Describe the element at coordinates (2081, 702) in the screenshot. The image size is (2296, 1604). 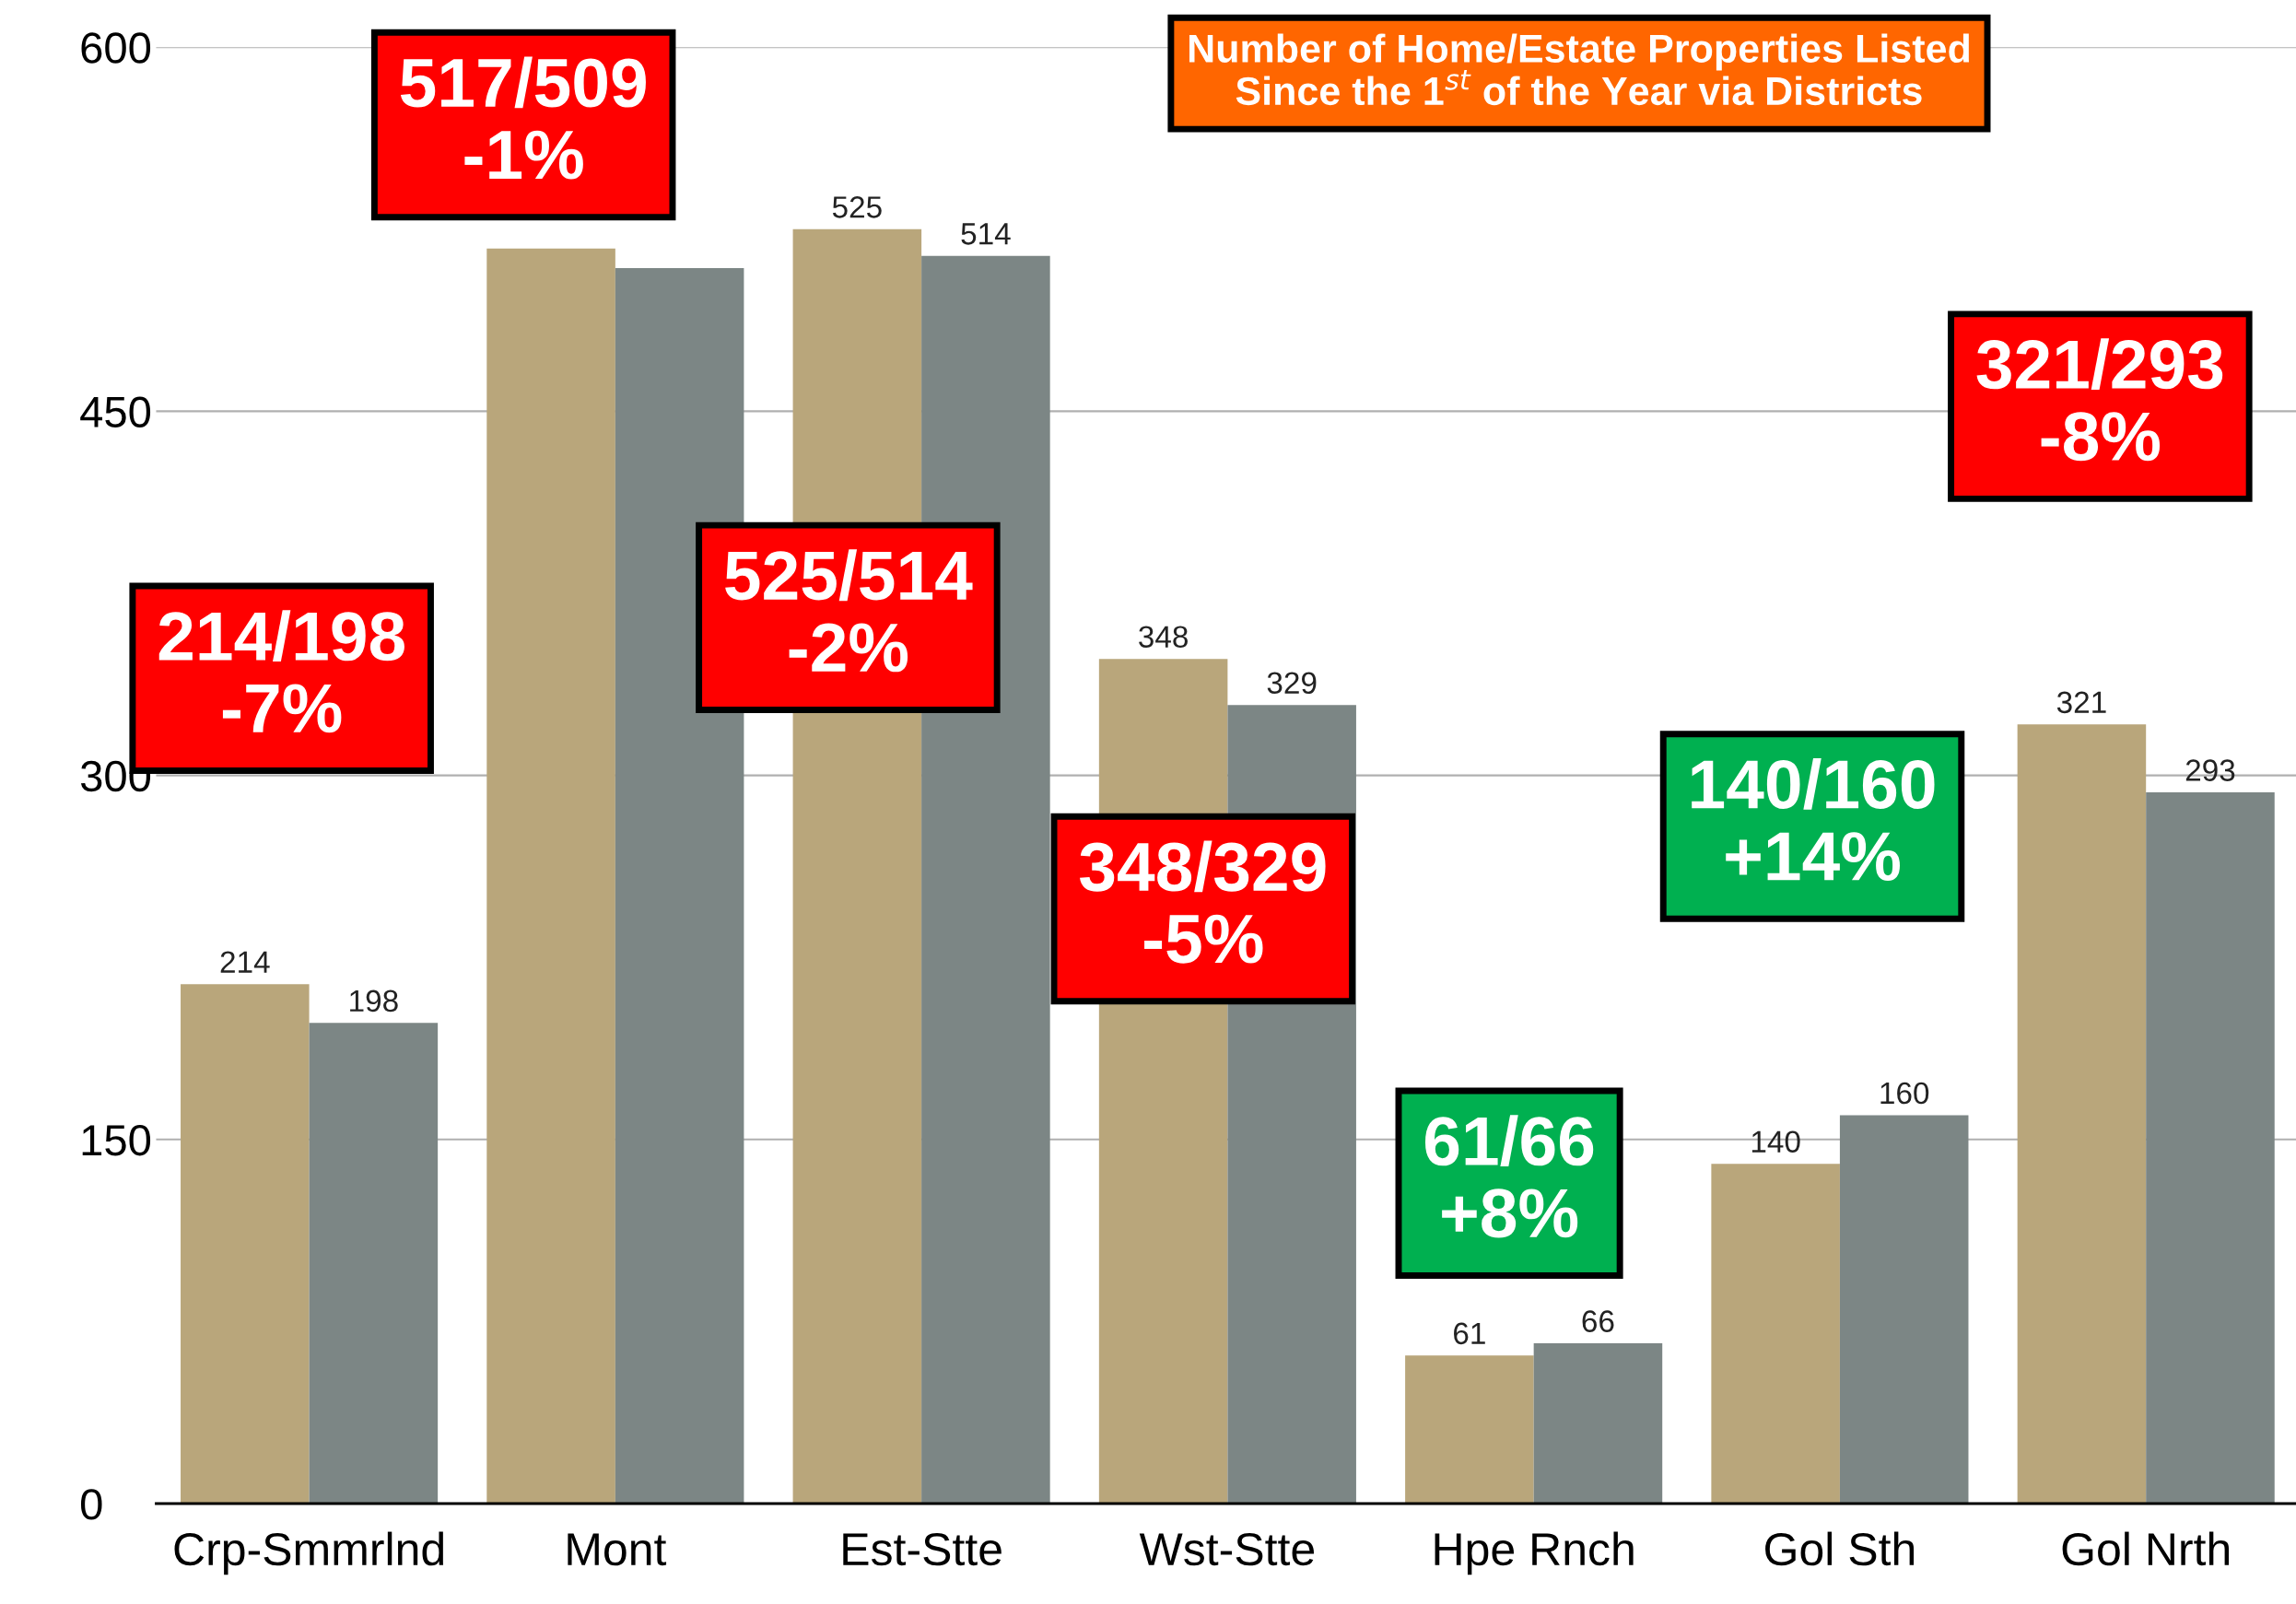
I see `data-label: 321` at that location.